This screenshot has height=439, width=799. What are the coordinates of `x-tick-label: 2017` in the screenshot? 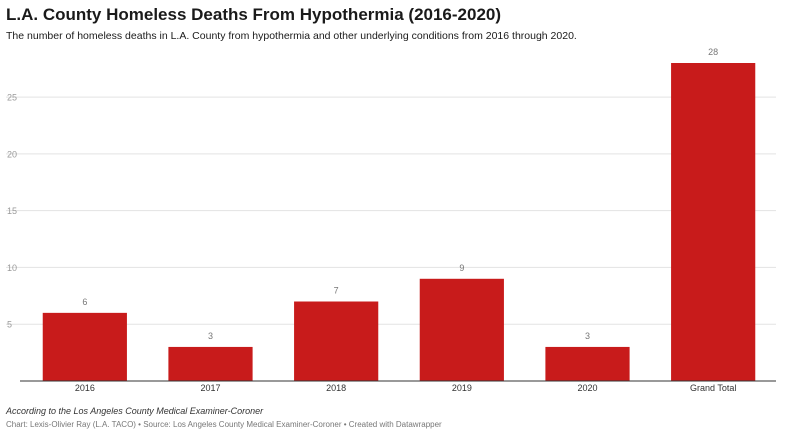 It's located at (210, 388).